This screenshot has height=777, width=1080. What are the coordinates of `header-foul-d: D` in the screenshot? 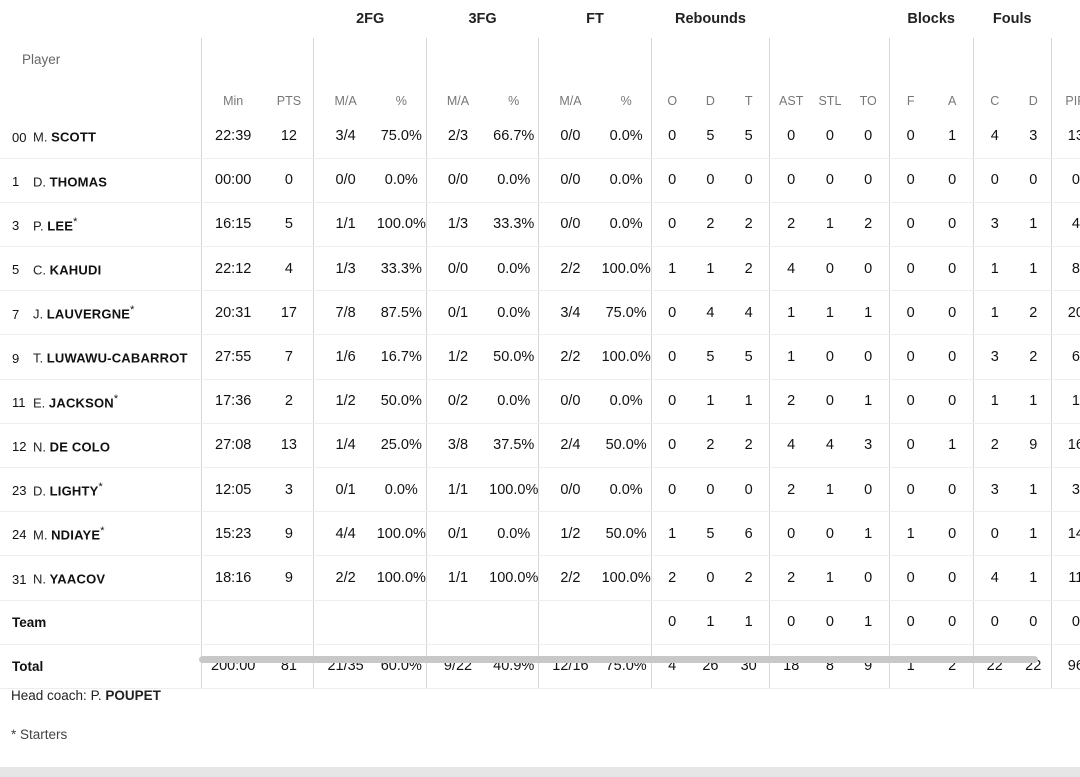 It's located at (1033, 101).